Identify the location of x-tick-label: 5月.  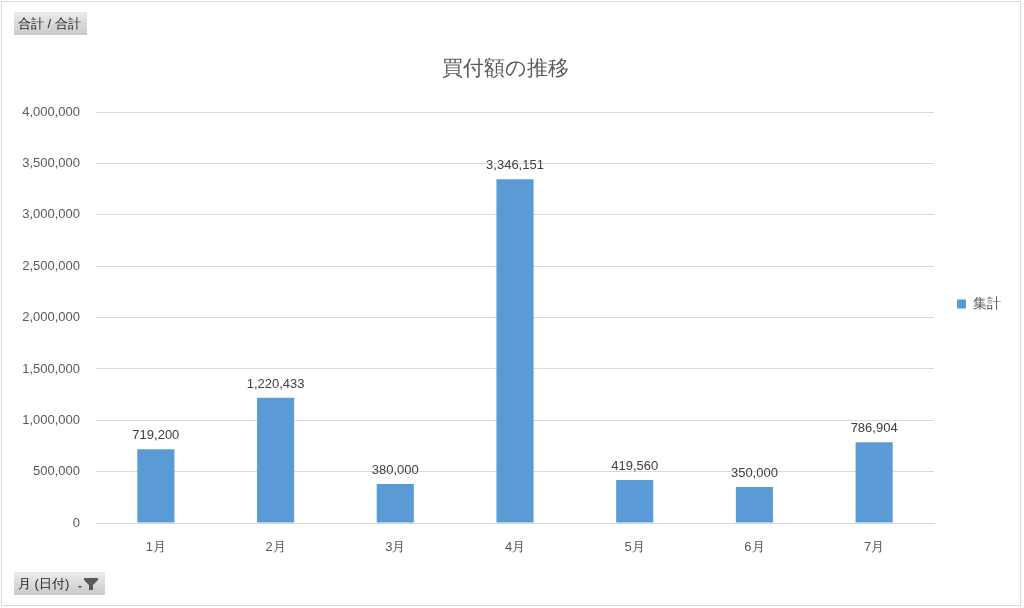
(634, 547).